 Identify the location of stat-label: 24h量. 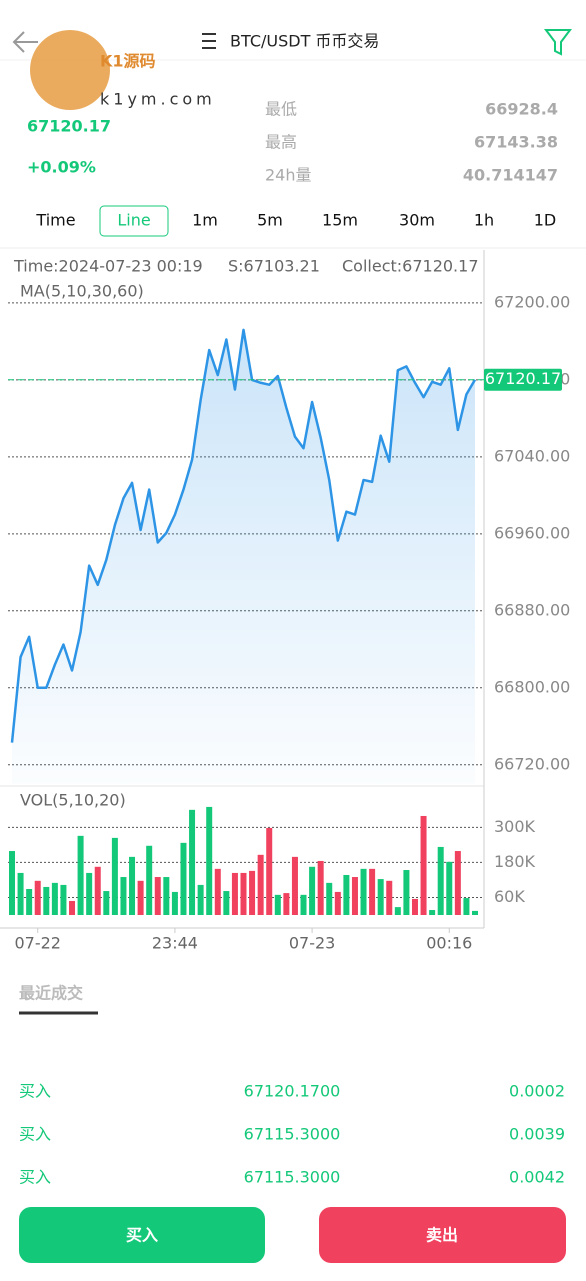
(288, 175).